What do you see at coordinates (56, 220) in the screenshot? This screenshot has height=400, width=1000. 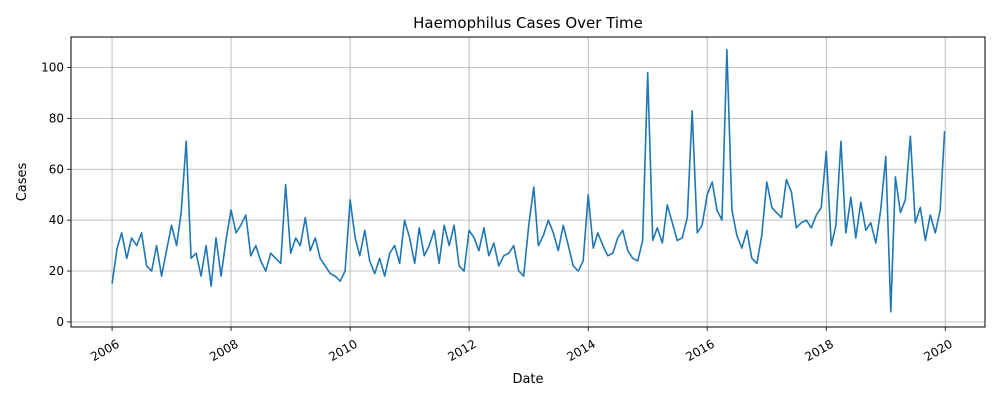 I see `y-tick-label: 40` at bounding box center [56, 220].